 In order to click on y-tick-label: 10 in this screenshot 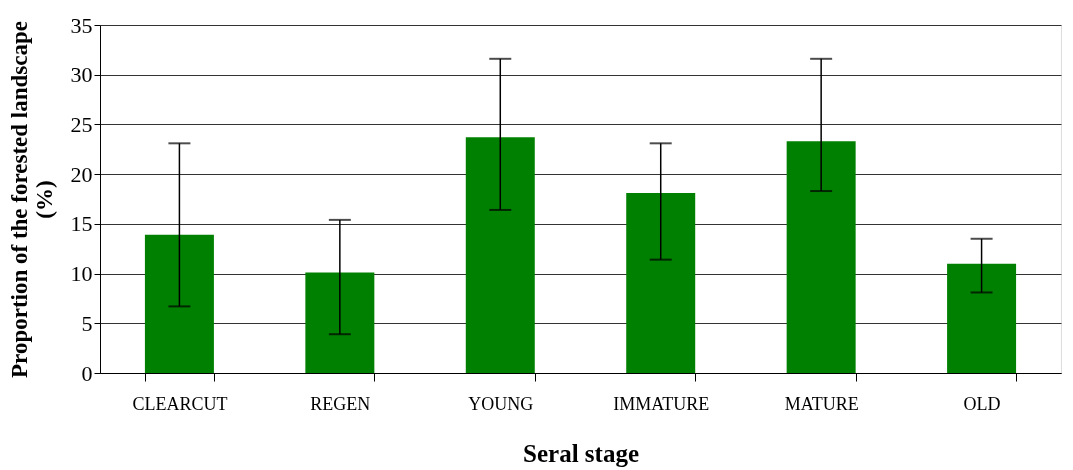, I will do `click(81, 274)`.